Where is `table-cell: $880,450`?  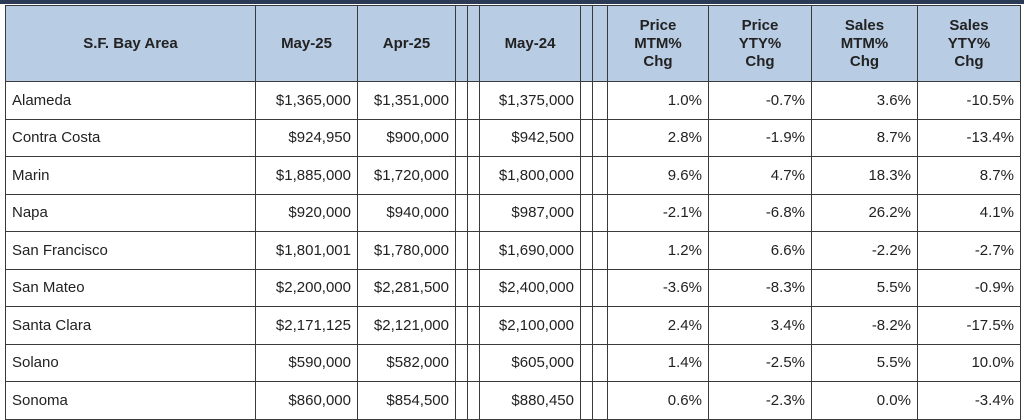 table-cell: $880,450 is located at coordinates (530, 400).